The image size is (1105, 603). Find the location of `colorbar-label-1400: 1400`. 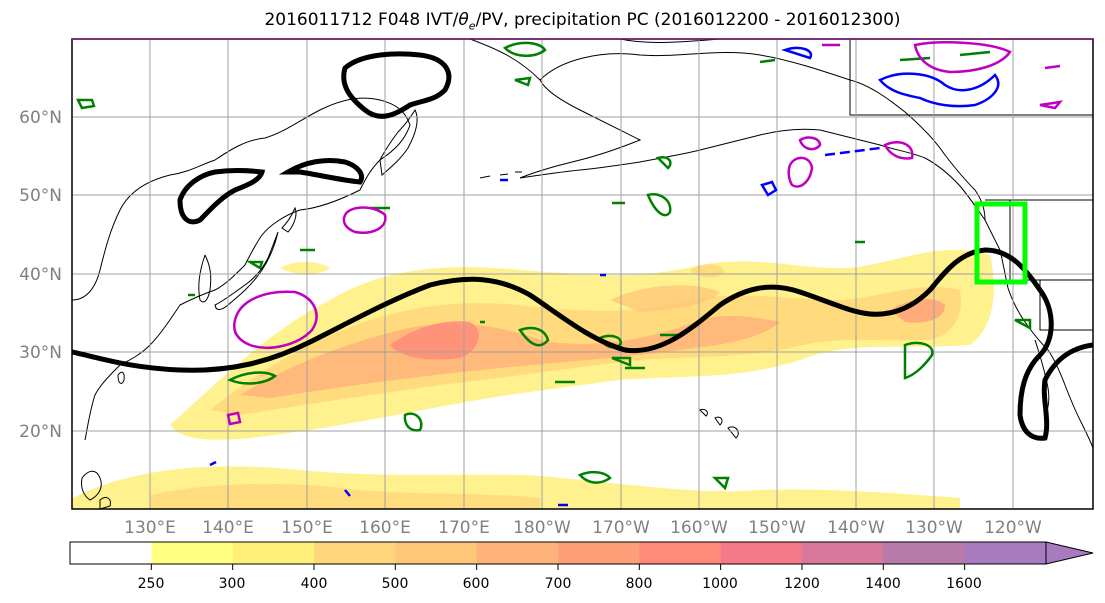

colorbar-label-1400: 1400 is located at coordinates (883, 584).